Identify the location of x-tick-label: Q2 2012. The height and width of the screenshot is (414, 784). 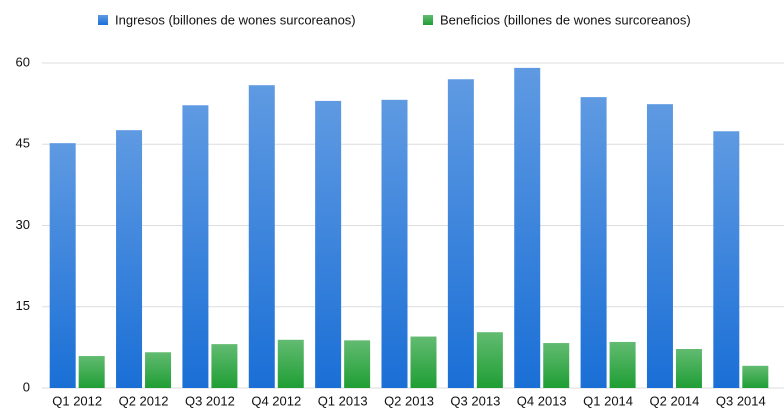
(144, 400).